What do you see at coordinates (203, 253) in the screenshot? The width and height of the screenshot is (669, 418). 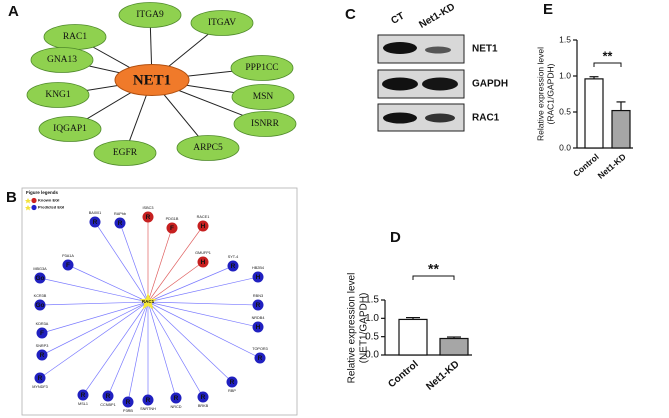 I see `node-label: GMUFP1` at bounding box center [203, 253].